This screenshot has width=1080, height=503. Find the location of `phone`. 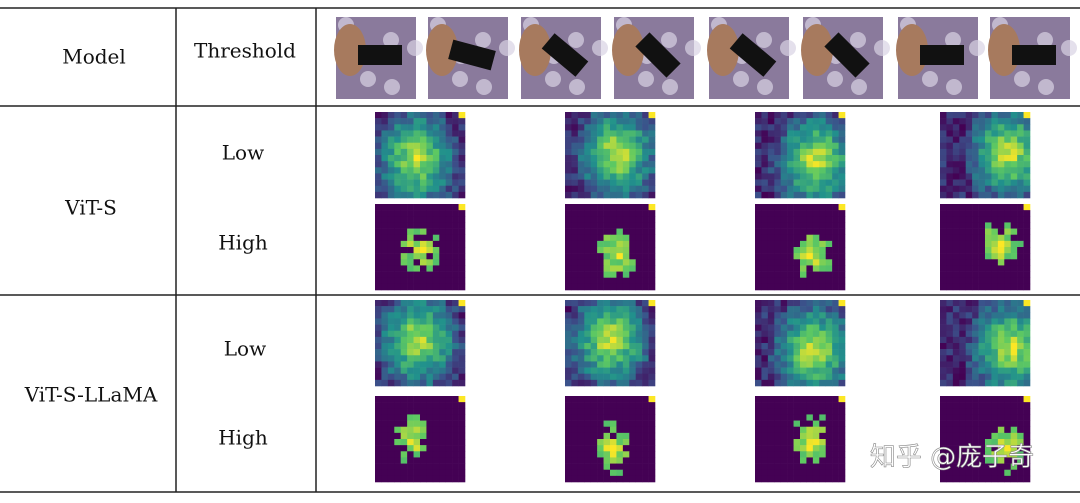

phone is located at coordinates (942, 55).